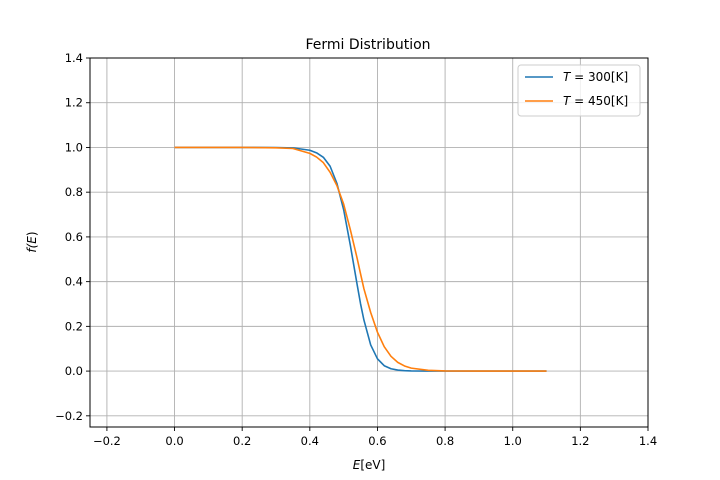 Image resolution: width=720 pixels, height=480 pixels. I want to click on y-axis-label-var: E, so click(32, 240).